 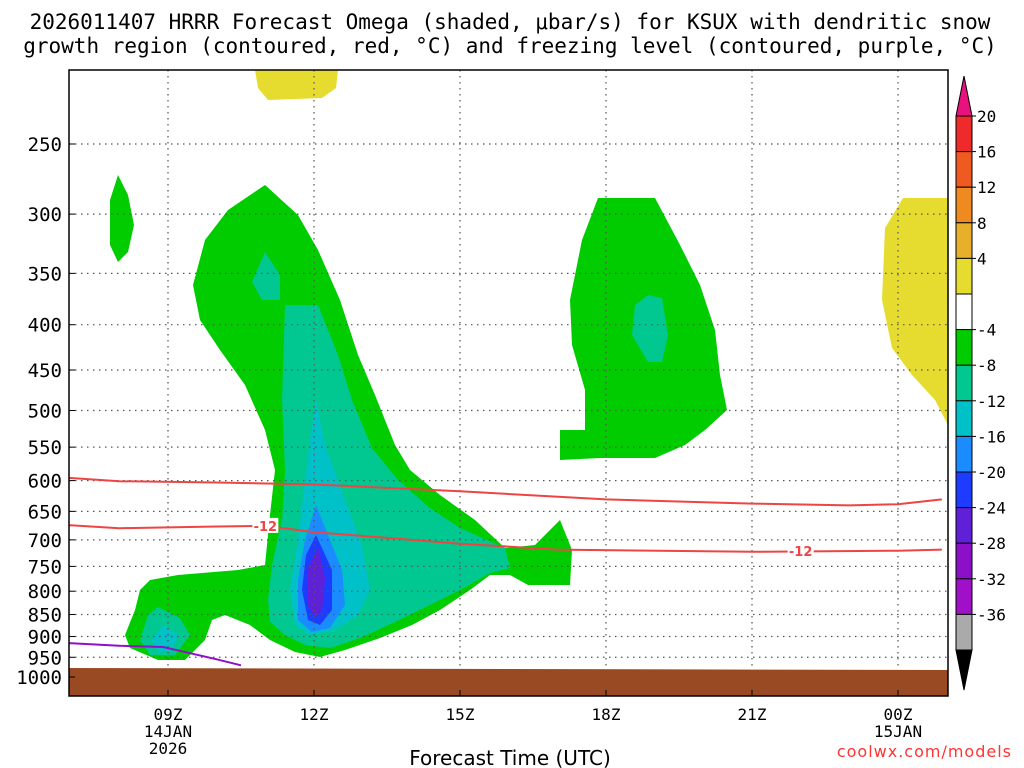 What do you see at coordinates (122, 218) in the screenshot?
I see `omega-green-blob-left` at bounding box center [122, 218].